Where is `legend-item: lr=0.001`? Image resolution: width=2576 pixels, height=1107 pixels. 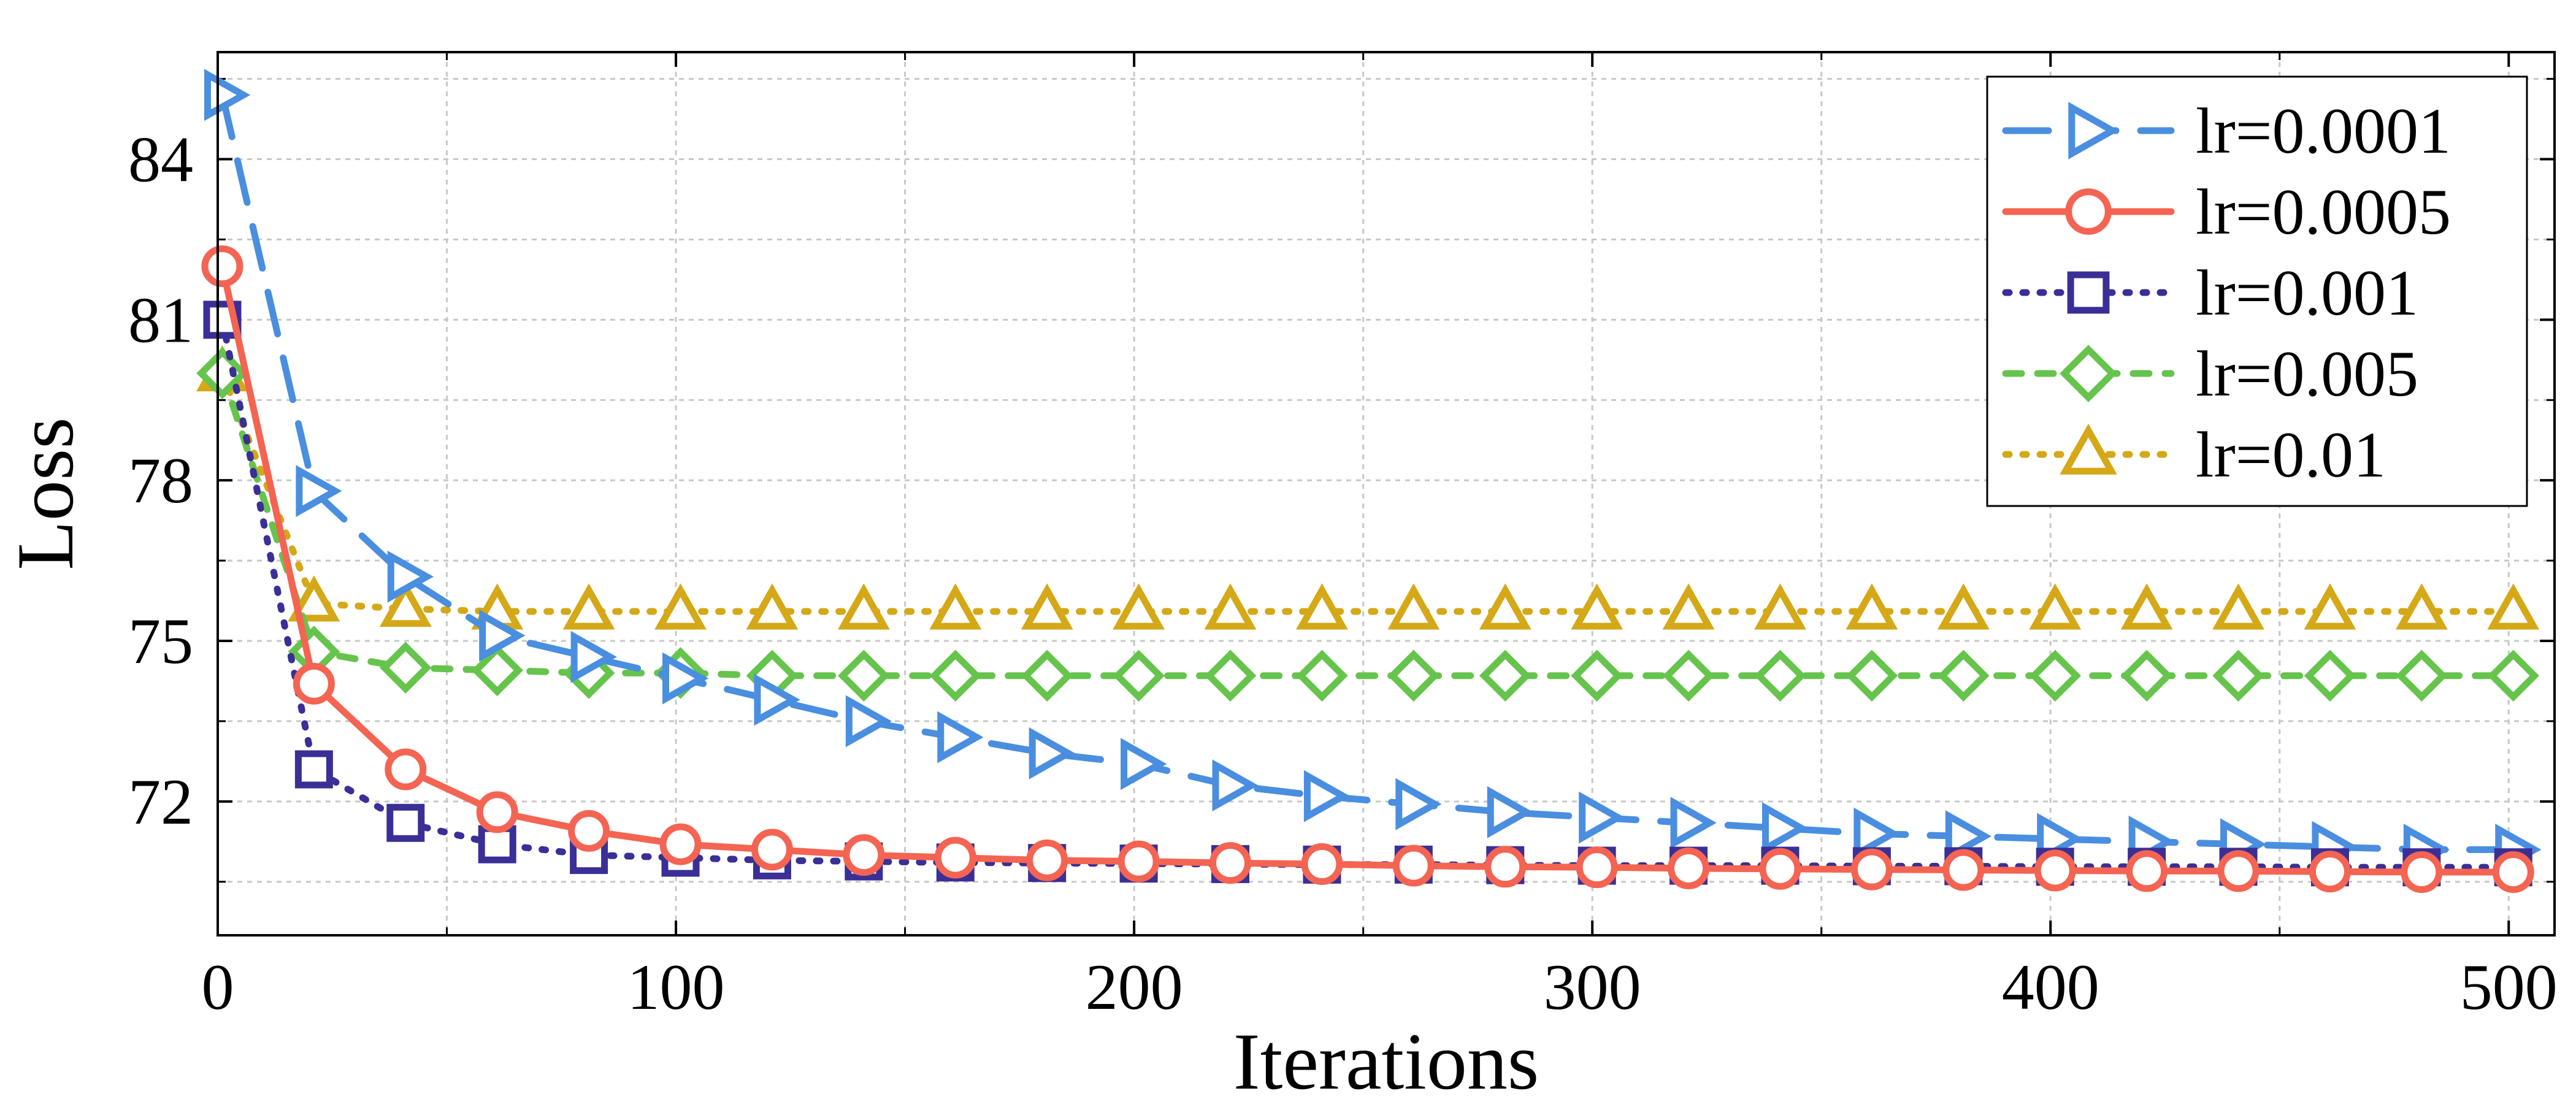 legend-item: lr=0.001 is located at coordinates (2210, 293).